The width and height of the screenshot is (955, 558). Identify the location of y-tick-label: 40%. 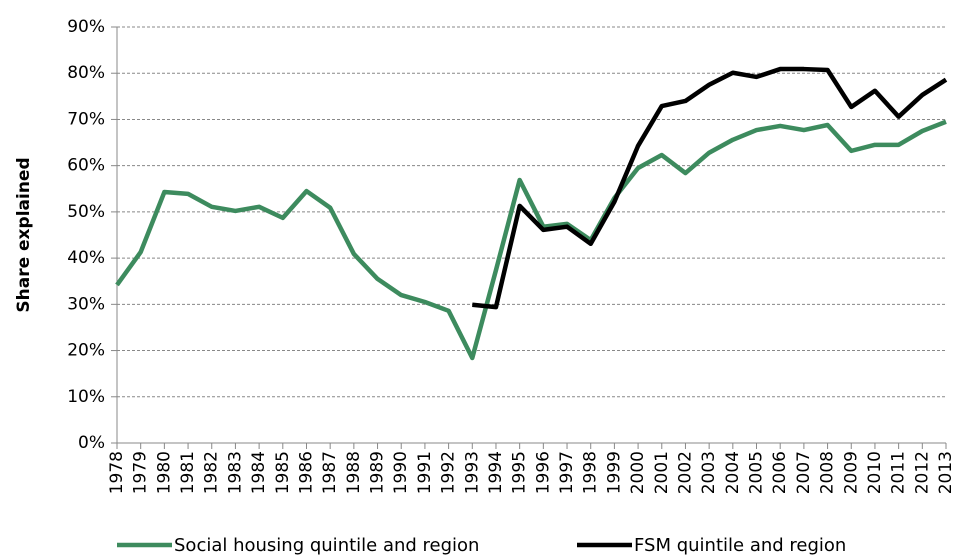
(86, 258).